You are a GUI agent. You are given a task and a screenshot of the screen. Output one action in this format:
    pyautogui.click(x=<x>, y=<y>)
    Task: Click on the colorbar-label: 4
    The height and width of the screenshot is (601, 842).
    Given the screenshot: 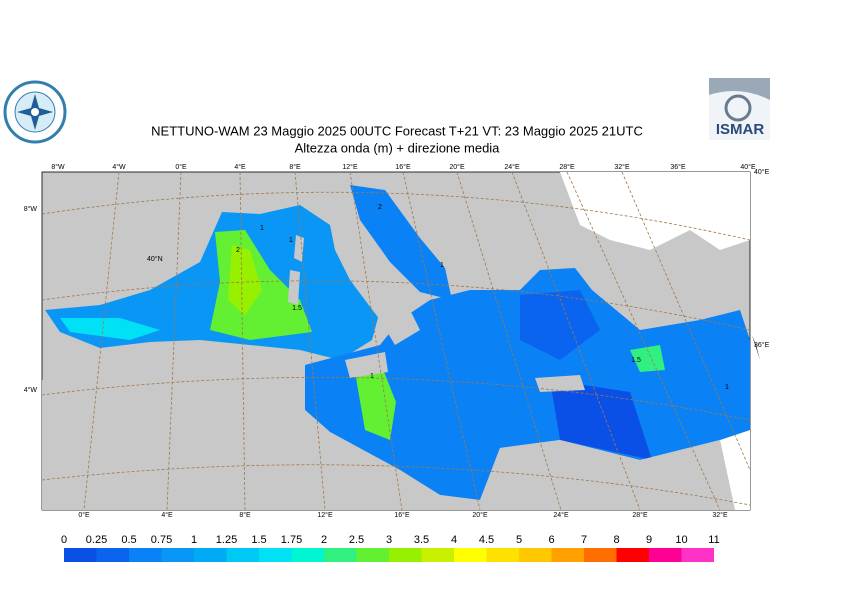 What is the action you would take?
    pyautogui.click(x=454, y=540)
    